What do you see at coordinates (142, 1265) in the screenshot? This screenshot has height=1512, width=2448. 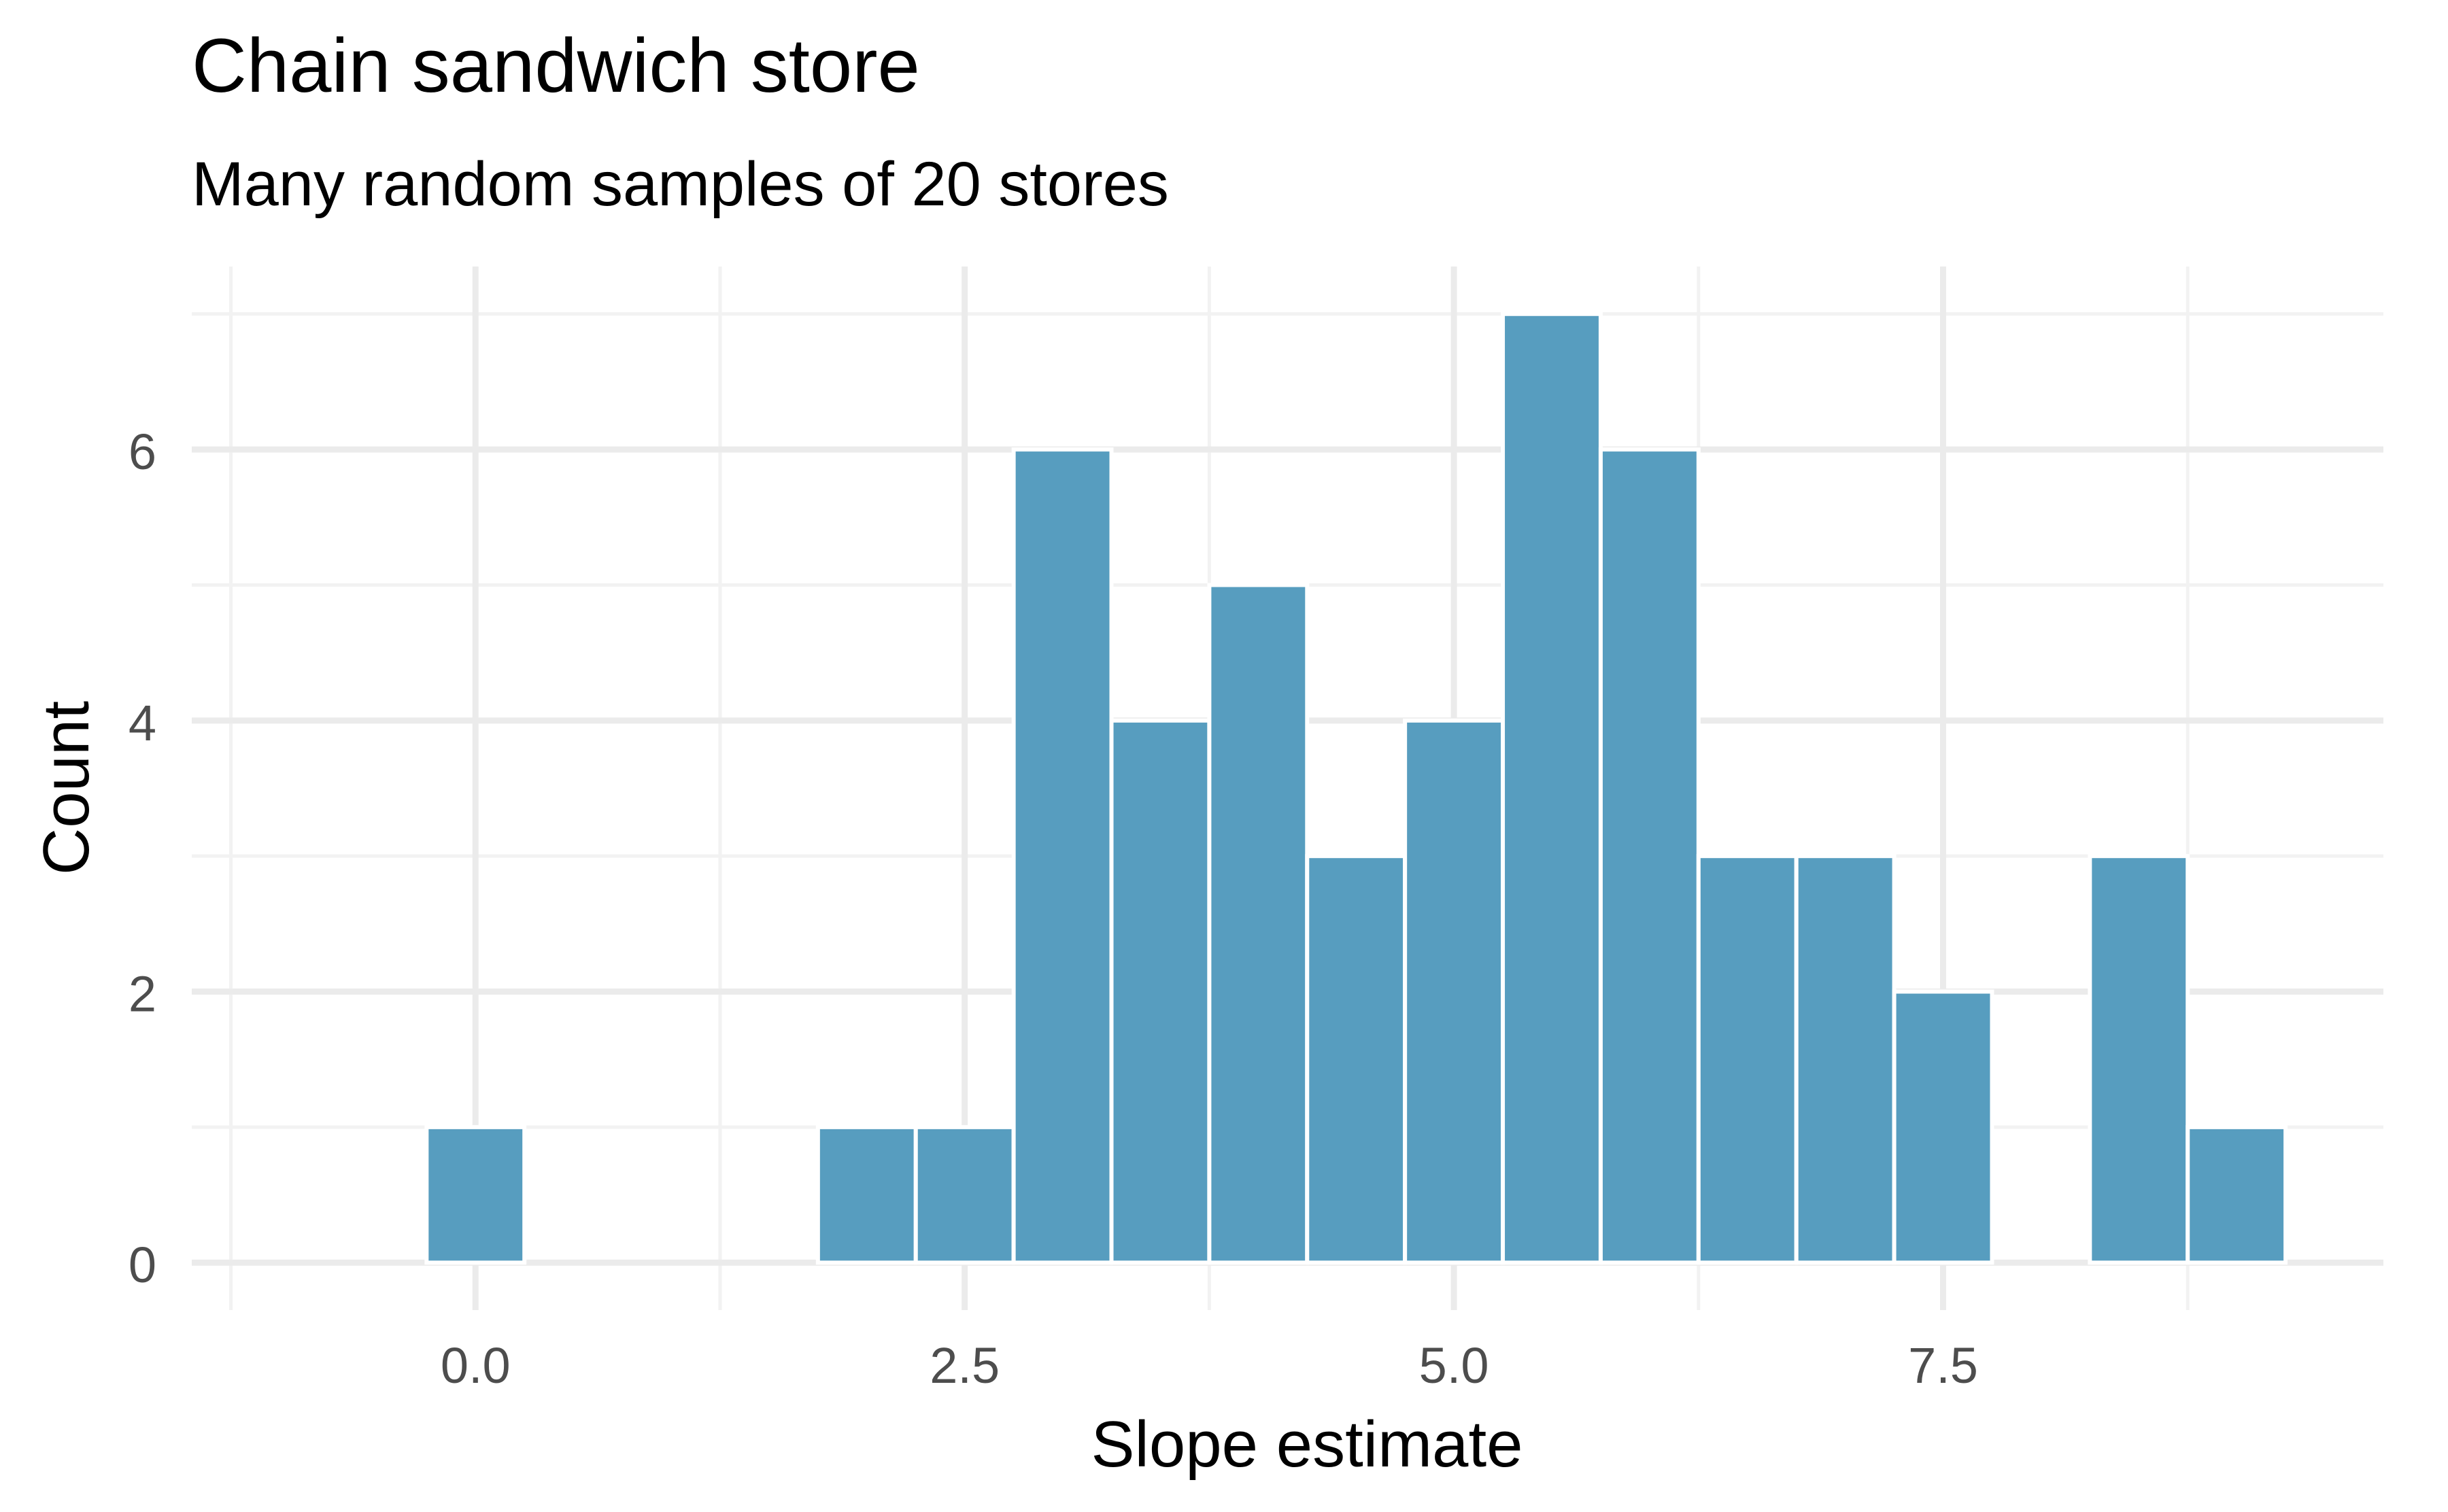 I see `y-tick-label: 0` at bounding box center [142, 1265].